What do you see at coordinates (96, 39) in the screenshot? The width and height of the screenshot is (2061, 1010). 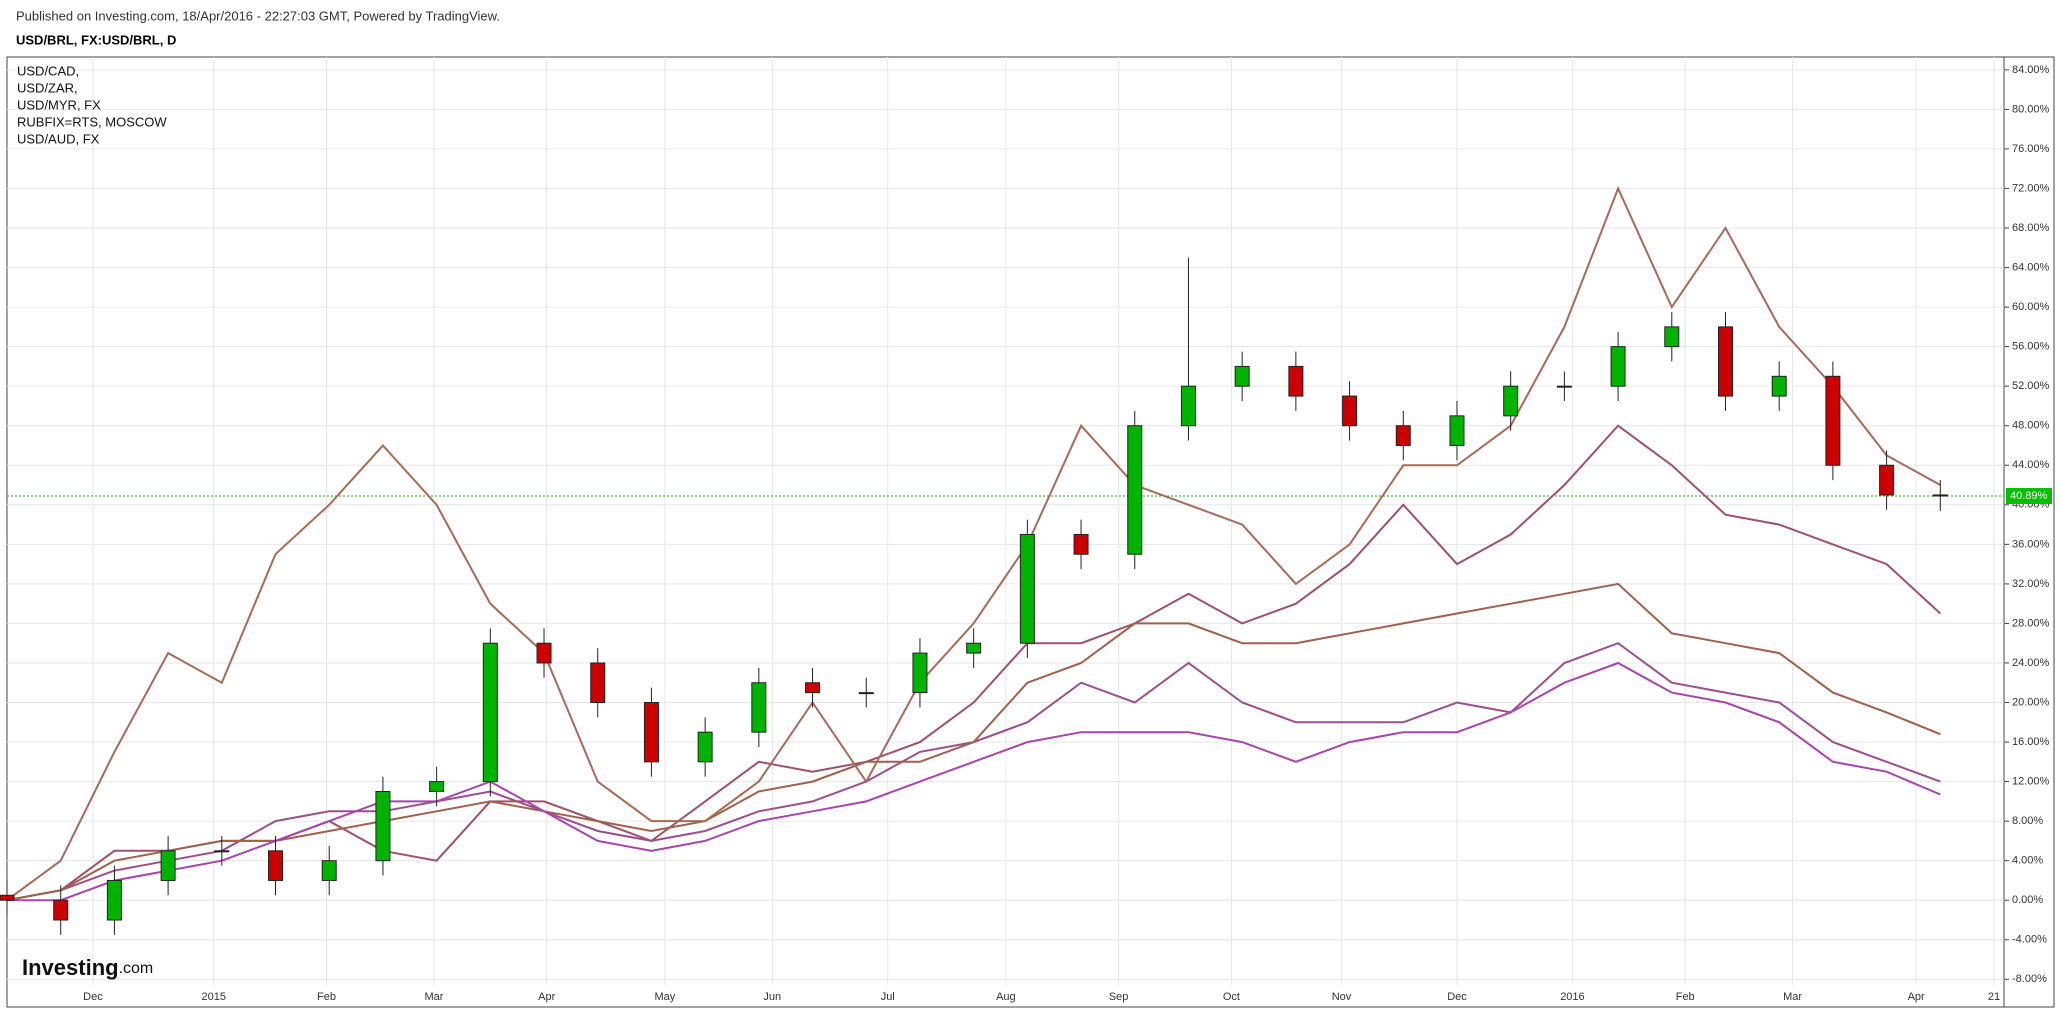 I see `symbol-title: USD/BRL, FX:USD/BRL, D` at bounding box center [96, 39].